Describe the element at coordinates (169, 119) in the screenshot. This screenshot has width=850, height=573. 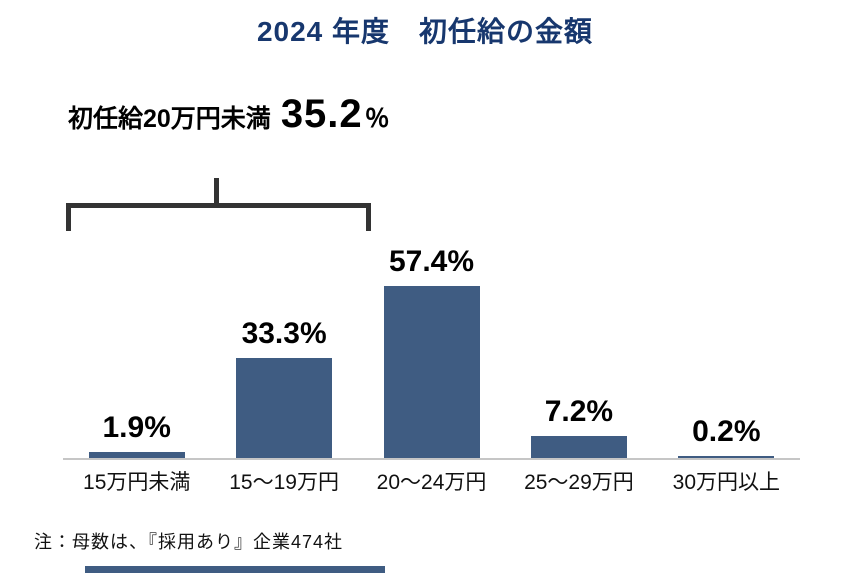
I see `annotation-label: 初任給20万円未満` at that location.